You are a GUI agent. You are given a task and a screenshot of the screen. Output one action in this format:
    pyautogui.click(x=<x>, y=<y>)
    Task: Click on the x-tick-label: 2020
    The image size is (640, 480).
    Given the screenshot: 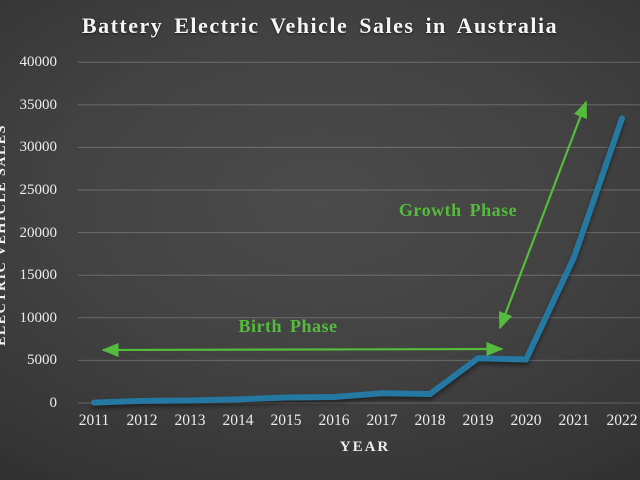 What is the action you would take?
    pyautogui.click(x=526, y=420)
    